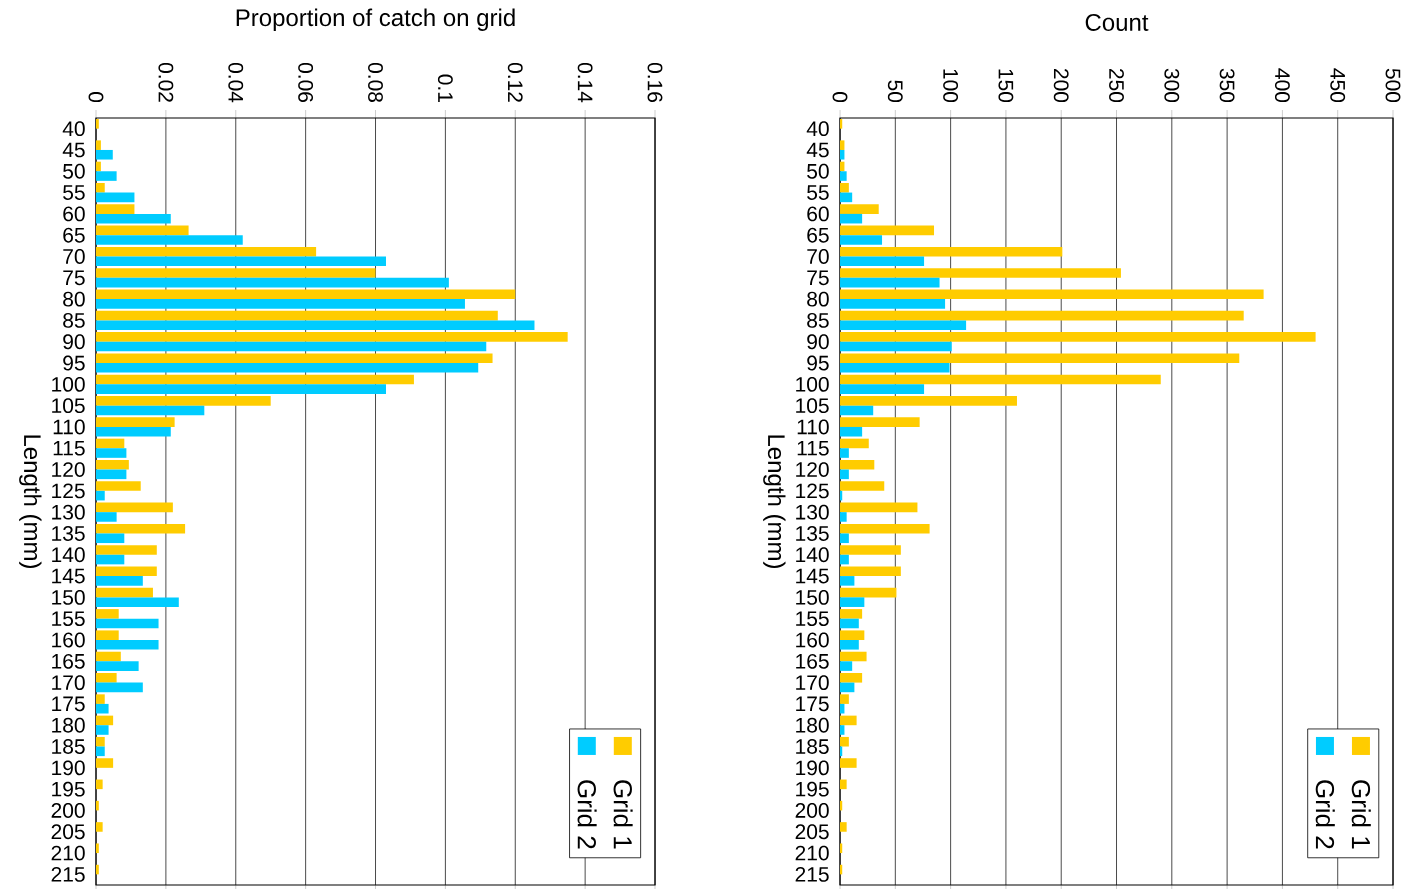  Describe the element at coordinates (655, 82) in the screenshot. I see `x-tick-label: 0.16` at that location.